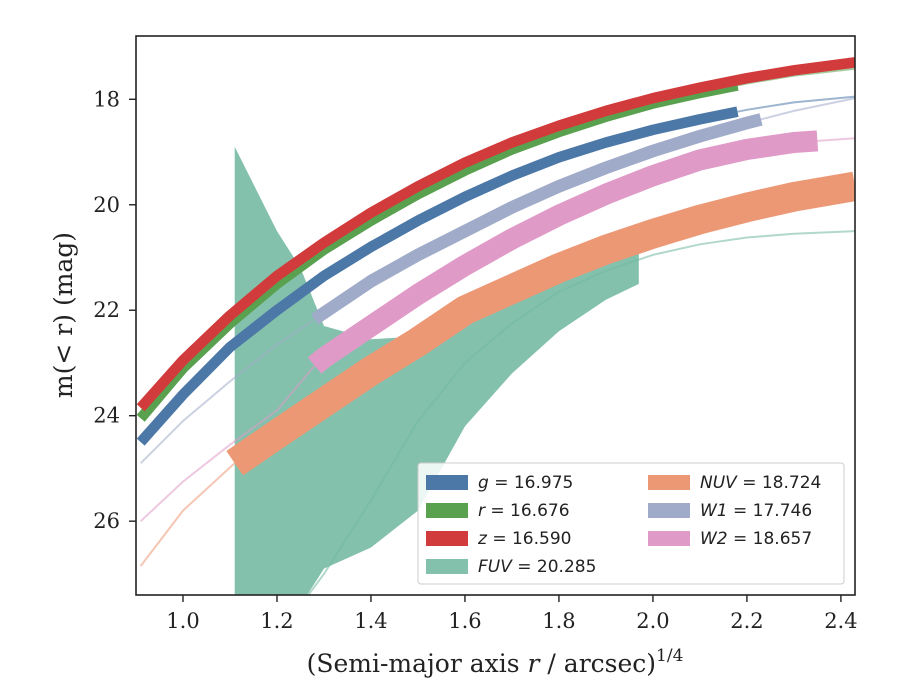  What do you see at coordinates (464, 621) in the screenshot?
I see `x-tick-label: 1.6` at bounding box center [464, 621].